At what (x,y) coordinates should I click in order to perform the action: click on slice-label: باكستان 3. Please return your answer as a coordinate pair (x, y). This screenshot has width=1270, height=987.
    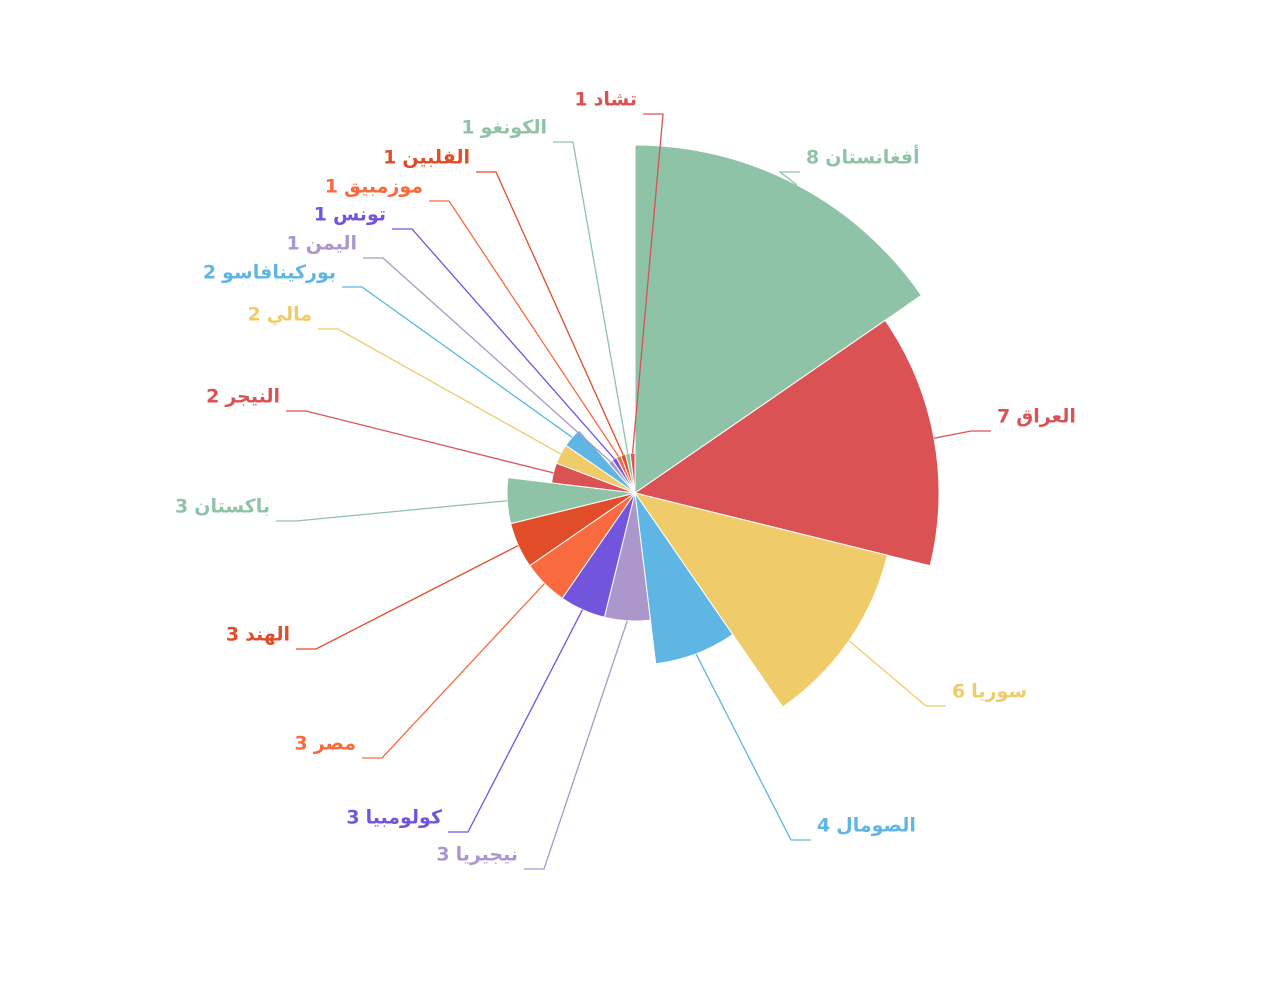
    Looking at the image, I should click on (222, 507).